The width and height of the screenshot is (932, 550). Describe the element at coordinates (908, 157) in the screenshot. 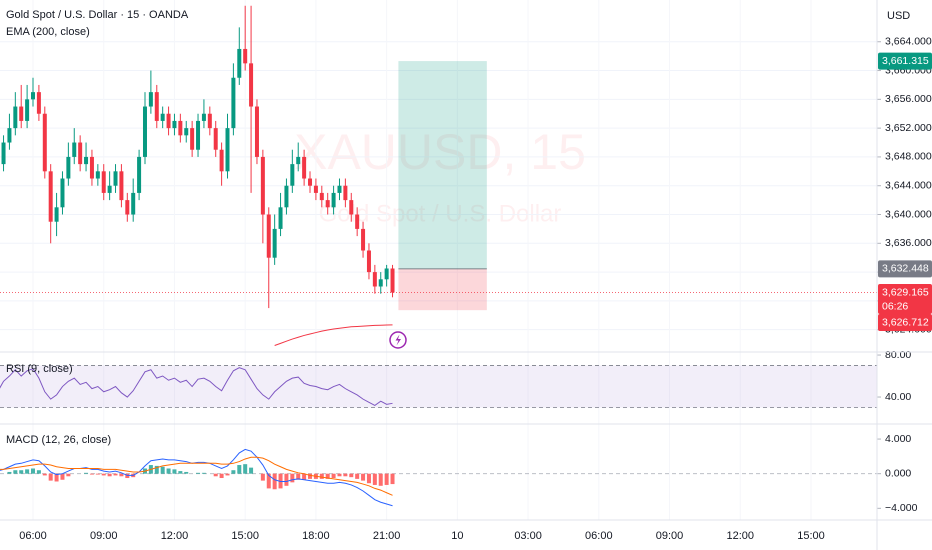

I see `y-tick-label: 3,648.000` at that location.